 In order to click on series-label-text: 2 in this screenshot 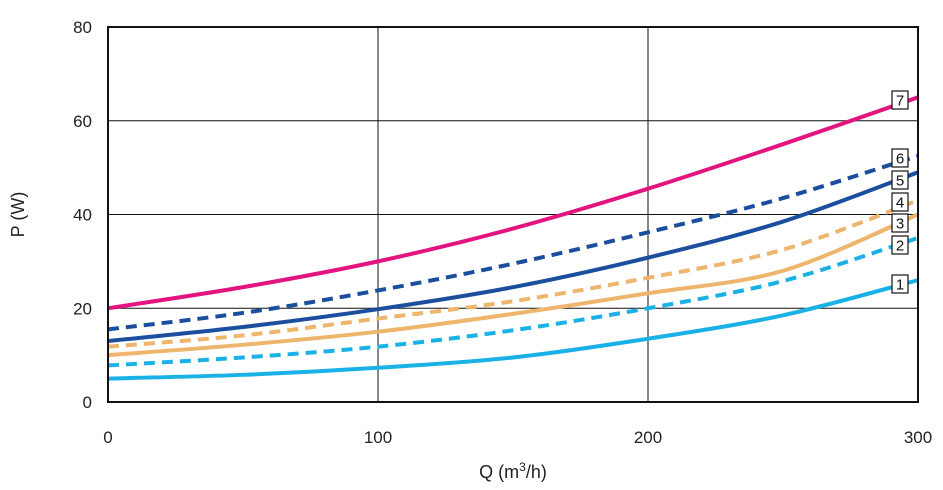, I will do `click(900, 246)`.